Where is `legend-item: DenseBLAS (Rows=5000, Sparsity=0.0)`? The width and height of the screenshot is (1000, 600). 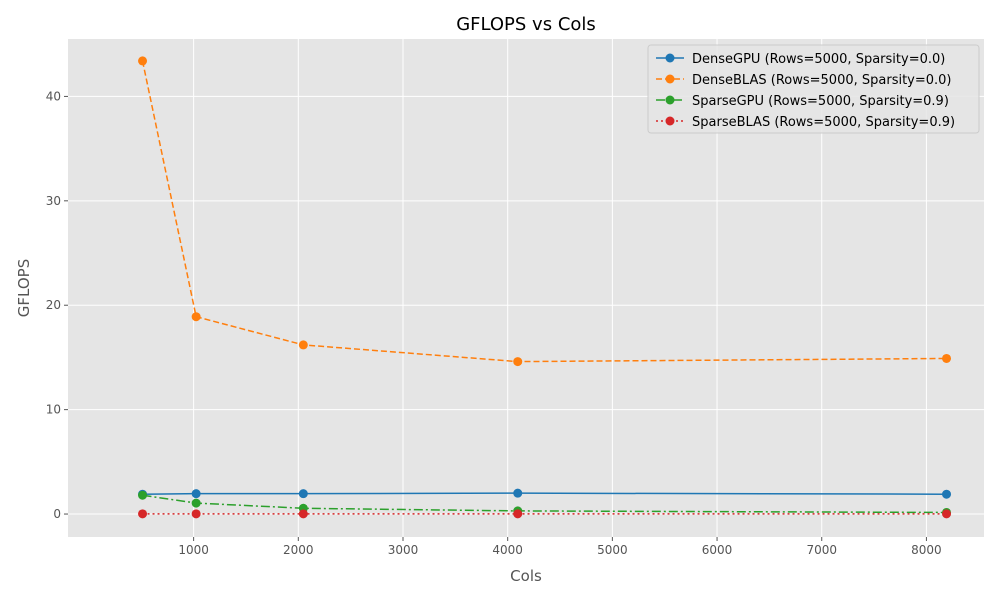
legend-item: DenseBLAS (Rows=5000, Sparsity=0.0) is located at coordinates (804, 80).